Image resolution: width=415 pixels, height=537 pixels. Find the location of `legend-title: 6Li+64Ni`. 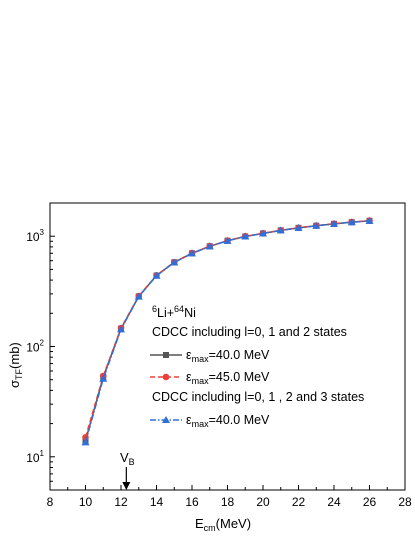

legend-title: 6Li+64Ni is located at coordinates (174, 312).